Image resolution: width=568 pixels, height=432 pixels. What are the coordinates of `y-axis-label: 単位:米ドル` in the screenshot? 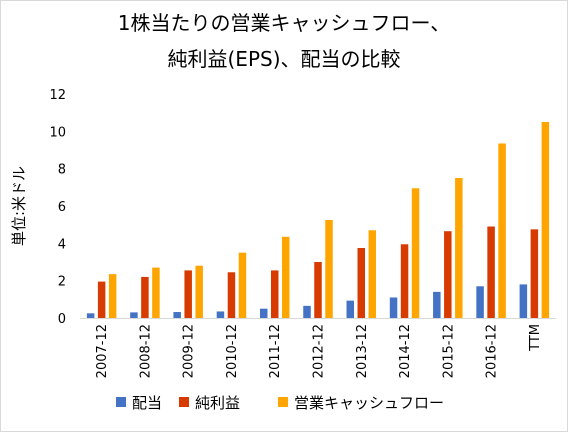 It's located at (19, 206).